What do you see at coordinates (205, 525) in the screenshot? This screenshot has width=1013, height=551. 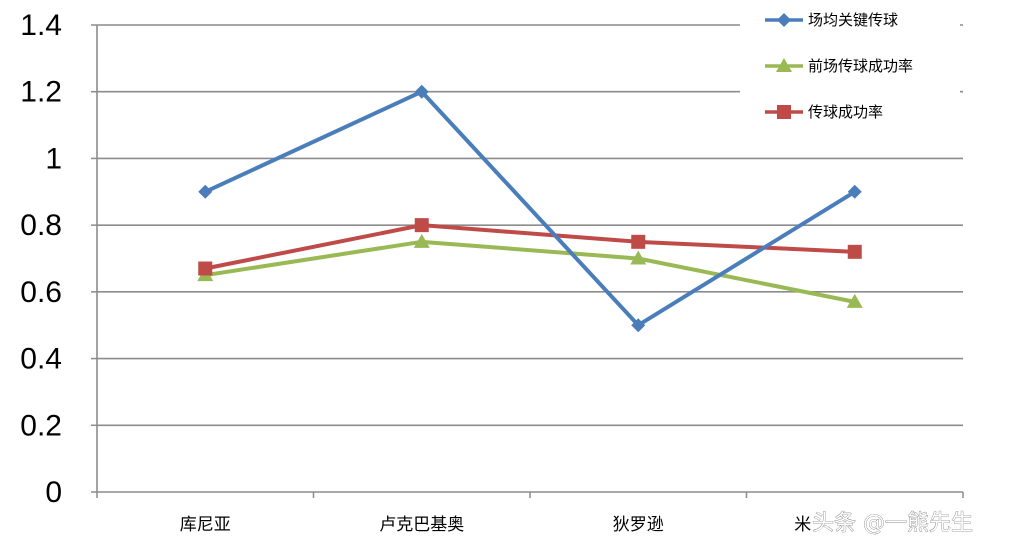 I see `x-tick-label: 库尼亚` at bounding box center [205, 525].